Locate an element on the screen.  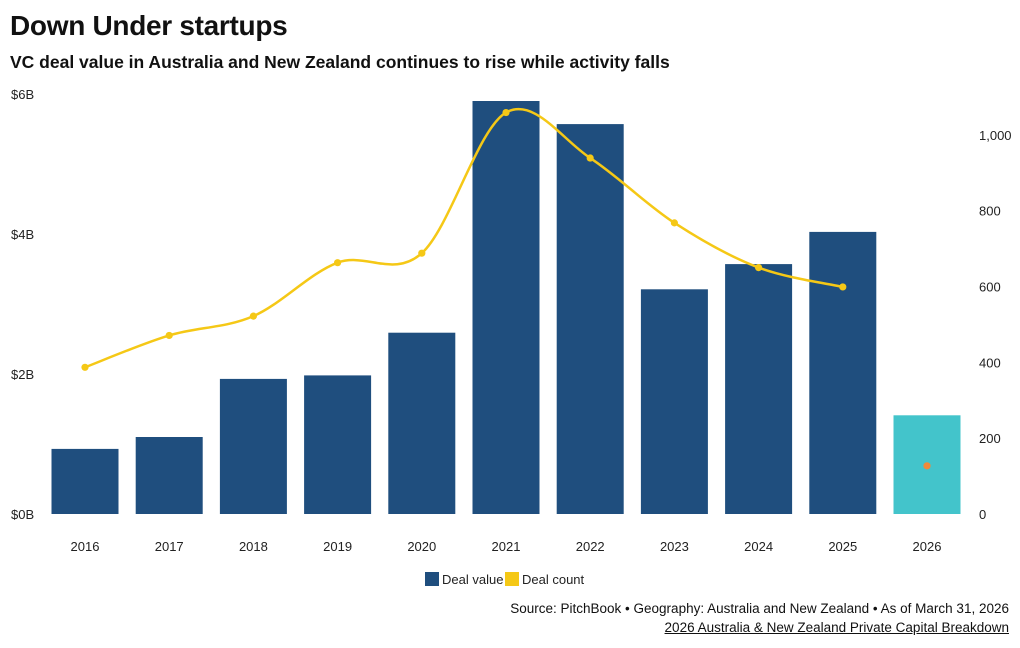
point-2017 is located at coordinates (169, 335).